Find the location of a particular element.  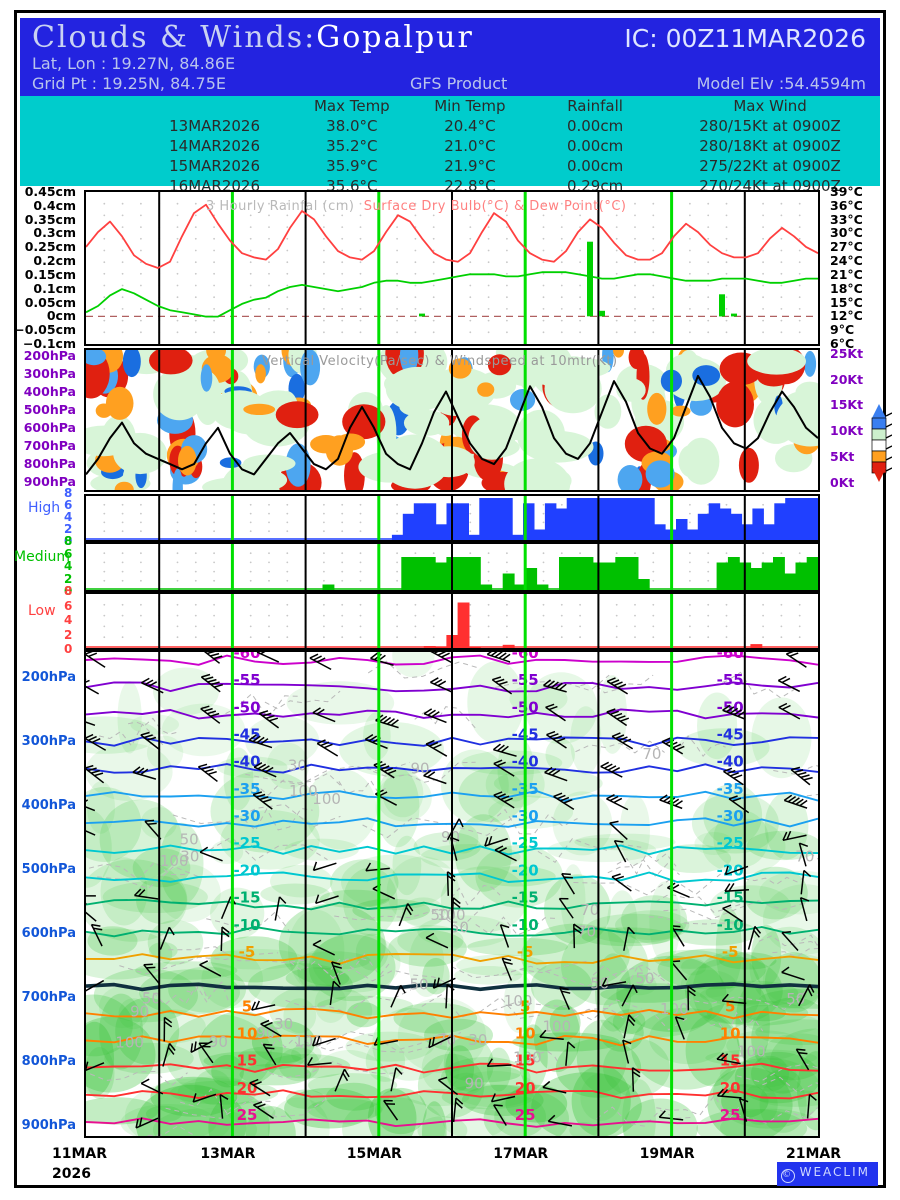

date-axis-tick: 15MAR is located at coordinates (374, 1154).